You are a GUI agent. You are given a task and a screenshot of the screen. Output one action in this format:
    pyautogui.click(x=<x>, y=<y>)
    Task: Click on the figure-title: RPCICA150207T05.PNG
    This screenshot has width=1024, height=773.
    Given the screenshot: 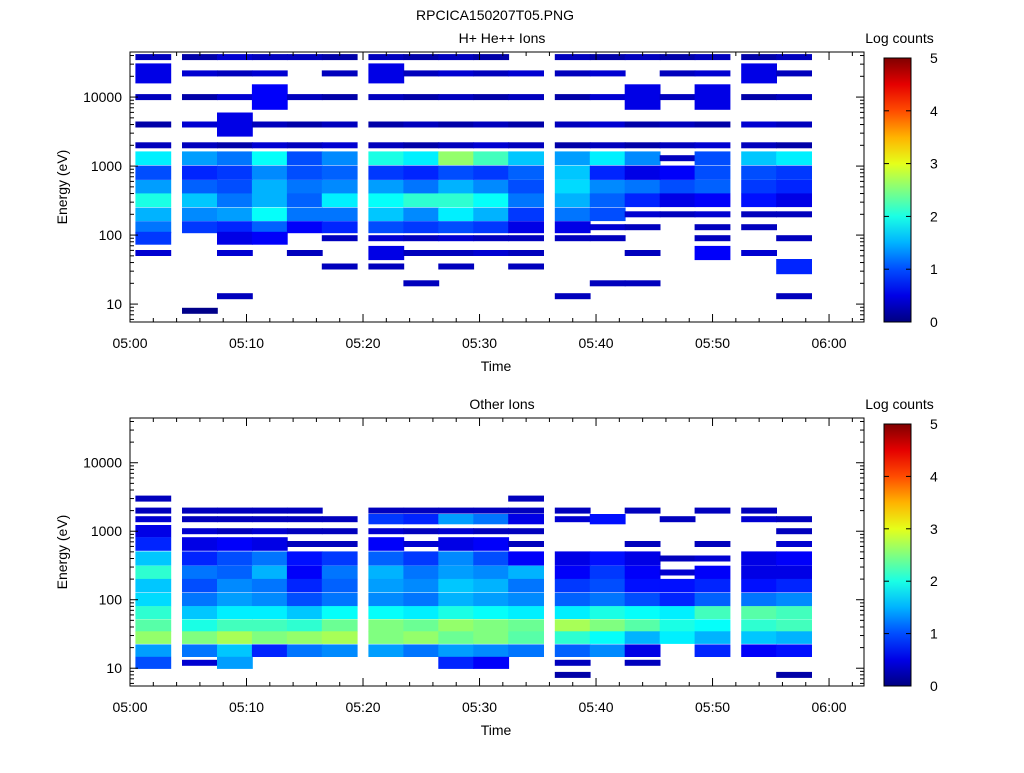 What is the action you would take?
    pyautogui.click(x=495, y=15)
    